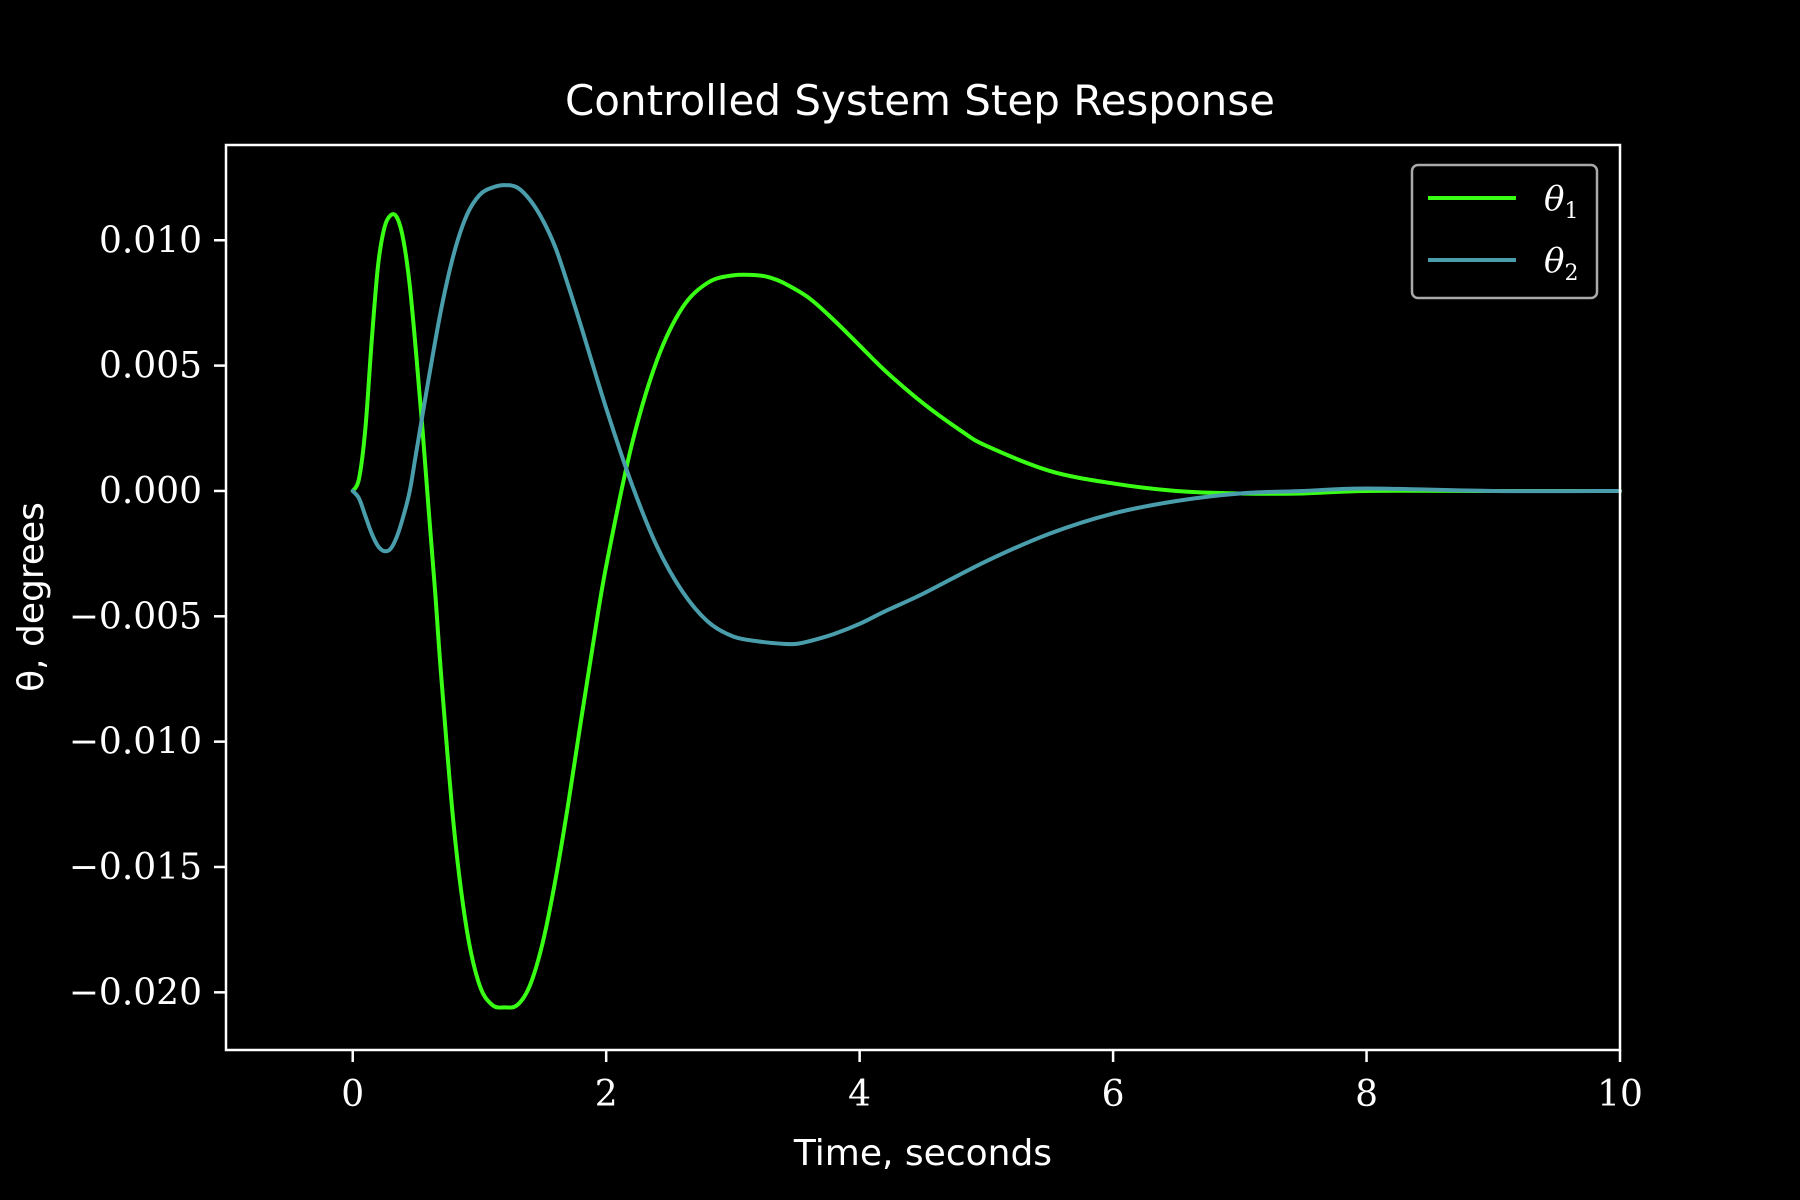 Image resolution: width=1800 pixels, height=1200 pixels. I want to click on legend-label-1: θ1, so click(1561, 201).